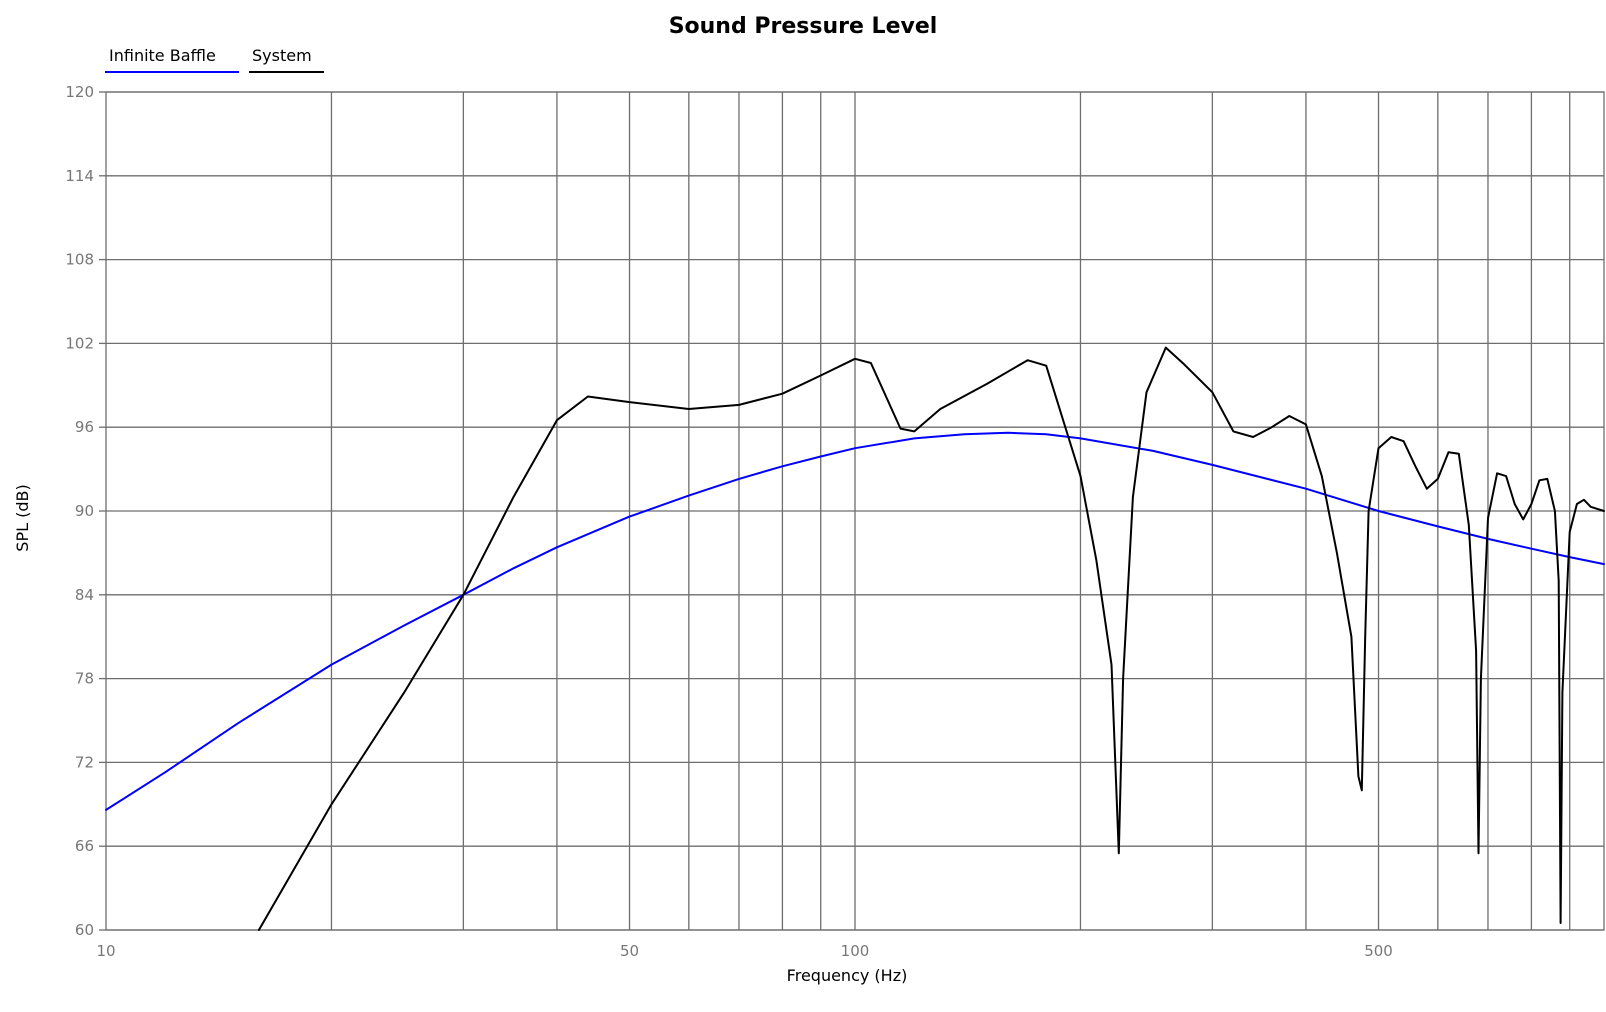 The width and height of the screenshot is (1606, 1012). I want to click on legend-label-infinite-baffle: Infinite Baffle, so click(162, 55).